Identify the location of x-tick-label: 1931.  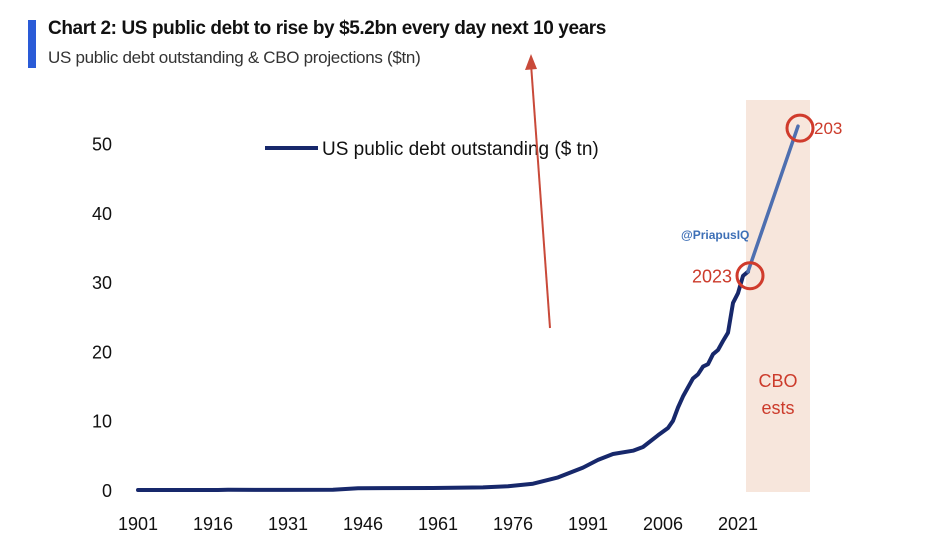
(288, 524).